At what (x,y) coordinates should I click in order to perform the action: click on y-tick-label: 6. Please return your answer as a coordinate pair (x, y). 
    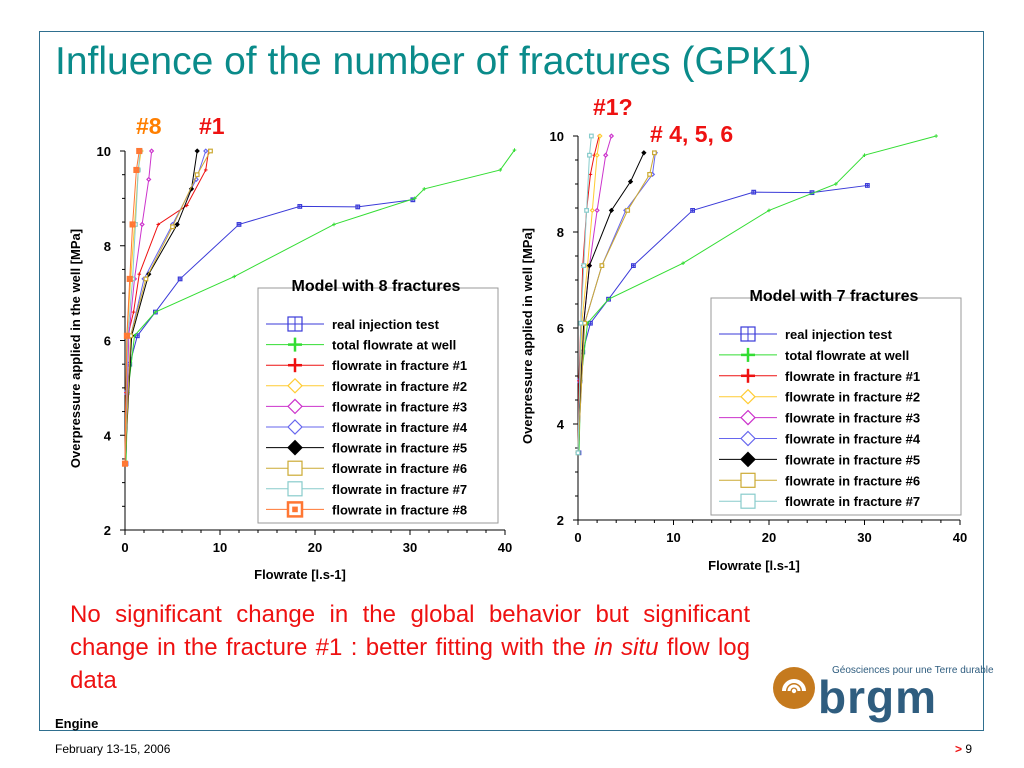
    Looking at the image, I should click on (107, 341).